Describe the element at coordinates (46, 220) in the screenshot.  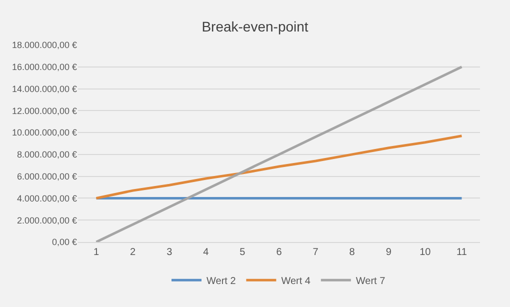
I see `y-tick-label: 2.000.000,00 €` at that location.